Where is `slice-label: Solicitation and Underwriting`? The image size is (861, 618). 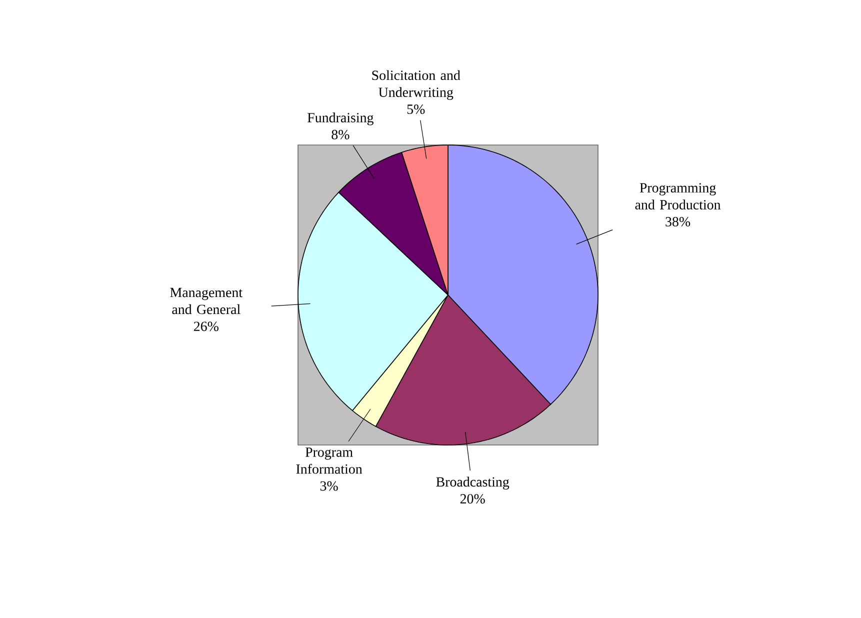
slice-label: Solicitation and Underwriting is located at coordinates (416, 85).